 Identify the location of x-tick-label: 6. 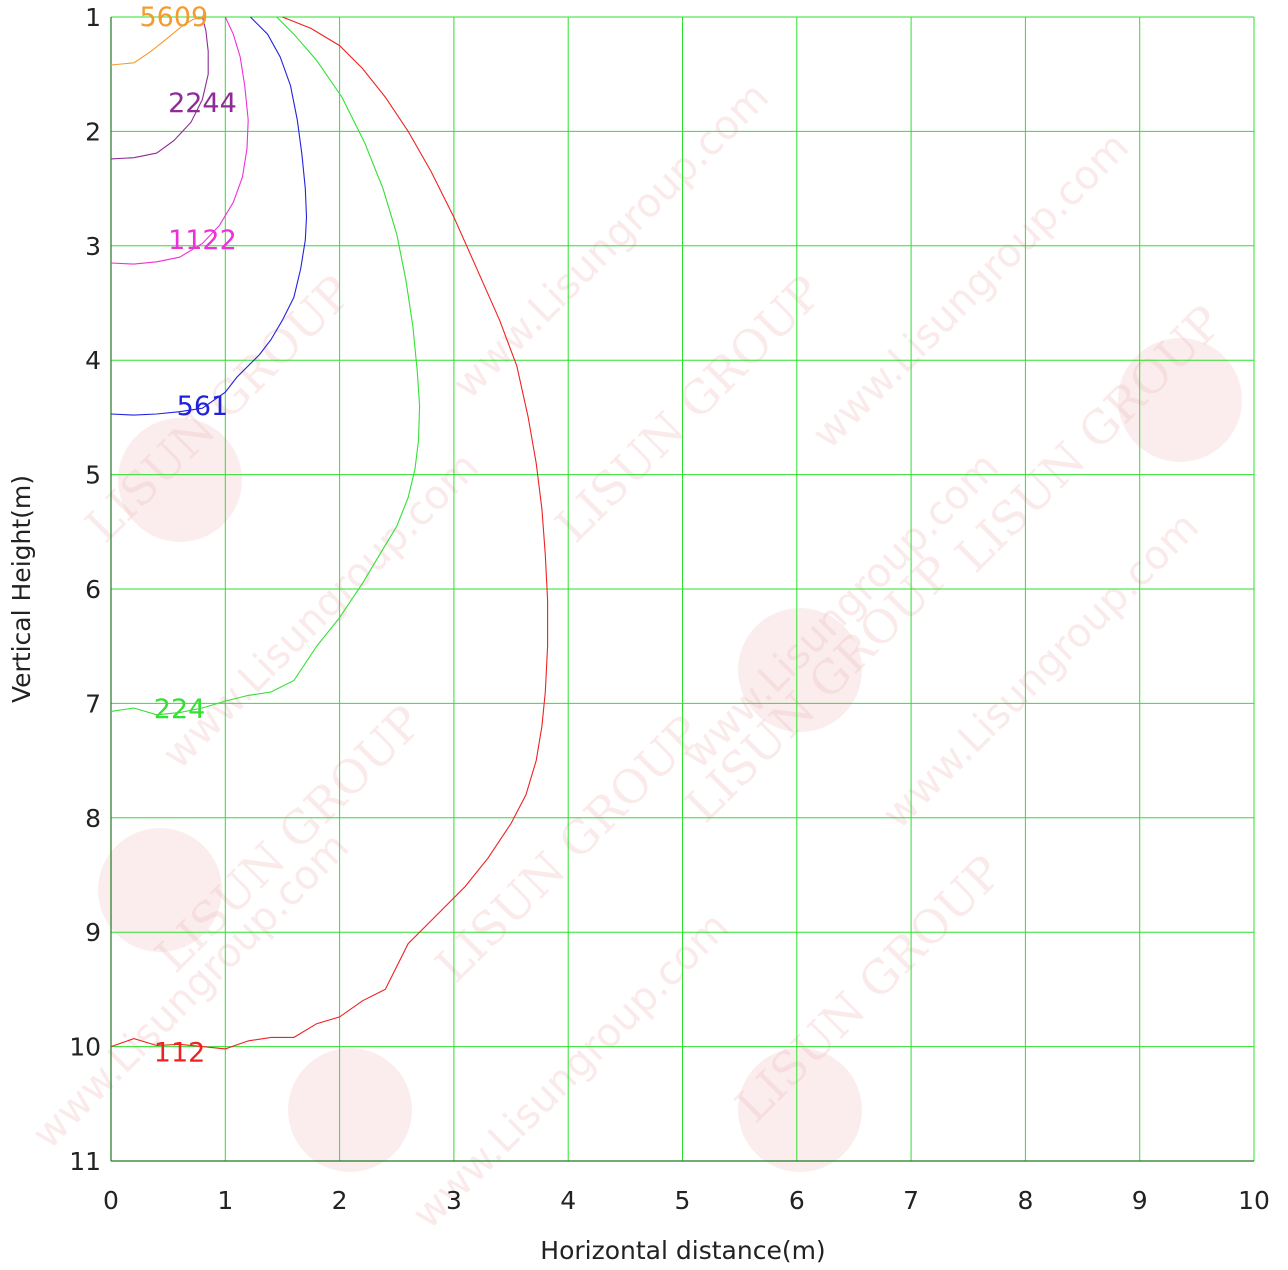
(797, 1200).